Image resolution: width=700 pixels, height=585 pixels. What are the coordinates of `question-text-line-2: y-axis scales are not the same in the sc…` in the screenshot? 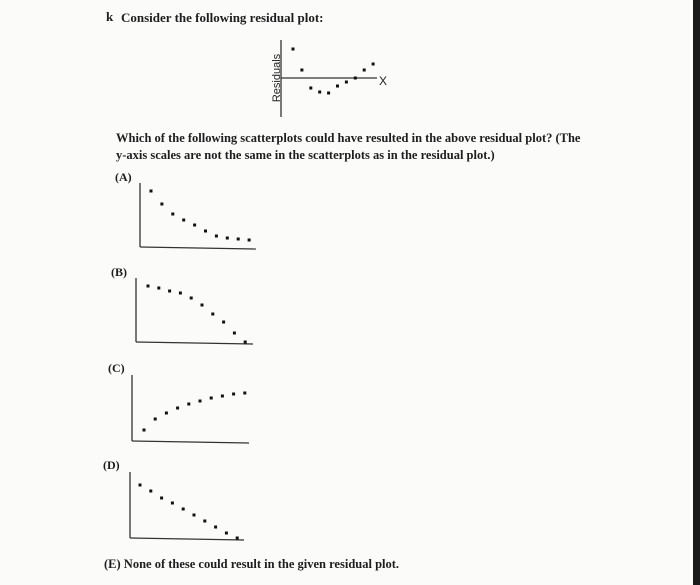 It's located at (305, 155).